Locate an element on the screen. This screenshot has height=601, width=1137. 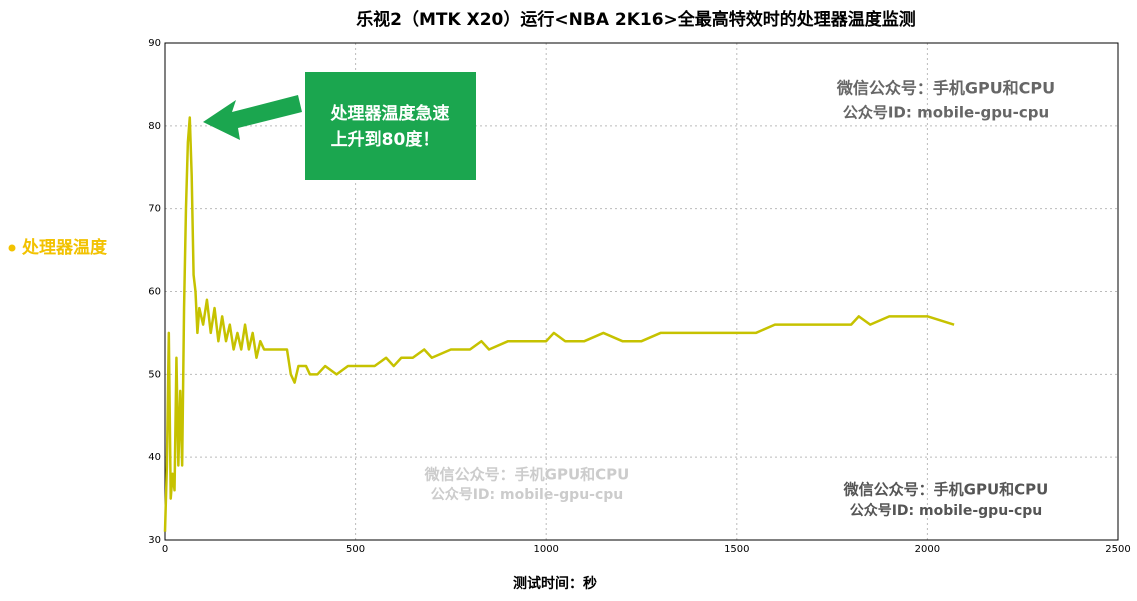
x-tick-label: 2500 is located at coordinates (1117, 549).